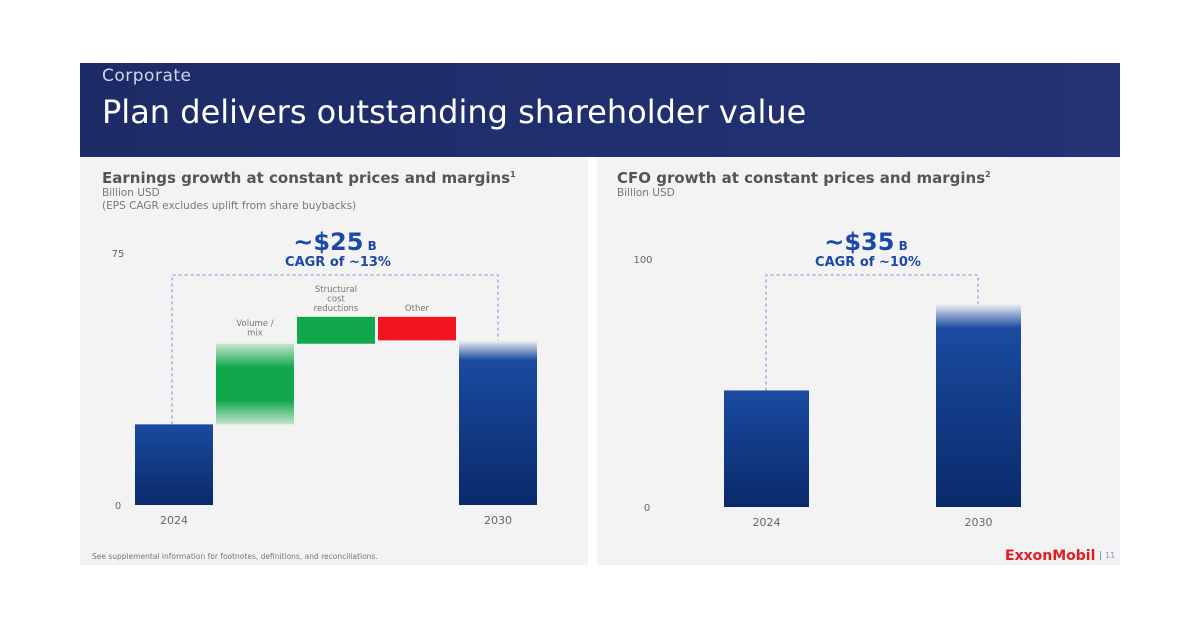 The image size is (1200, 627). I want to click on page-number: 11, so click(1107, 555).